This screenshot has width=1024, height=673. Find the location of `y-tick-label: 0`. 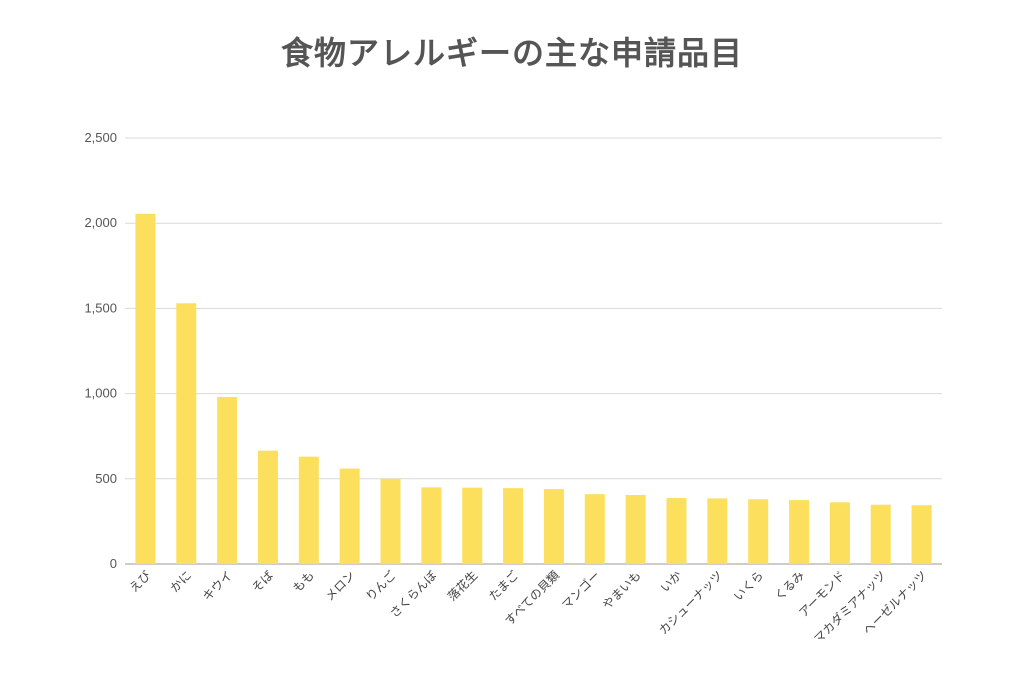

y-tick-label: 0 is located at coordinates (113, 563).